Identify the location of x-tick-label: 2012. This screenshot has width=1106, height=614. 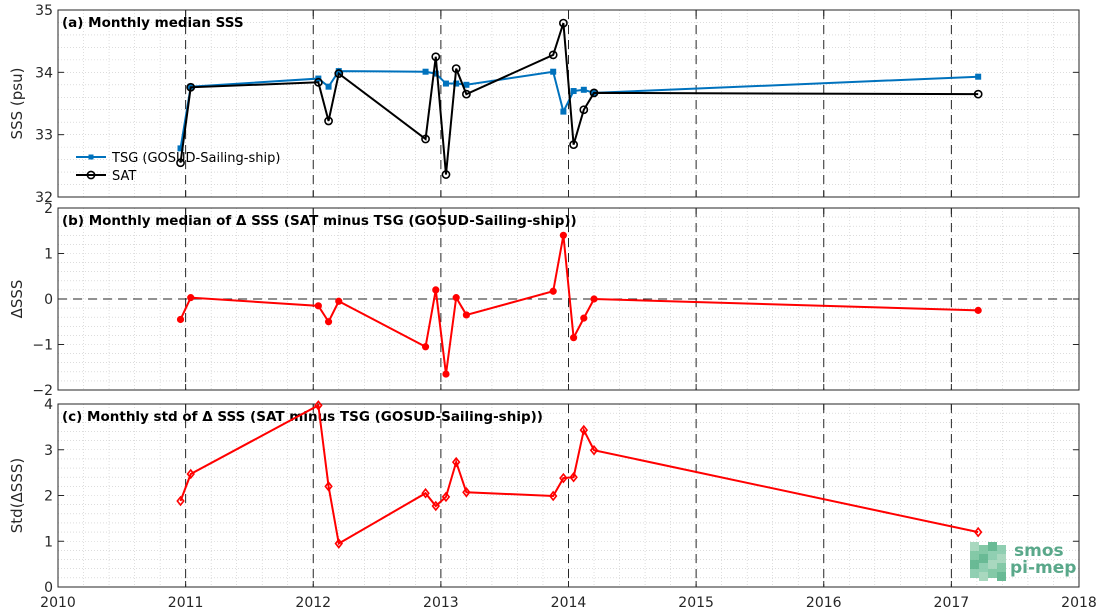
(313, 603).